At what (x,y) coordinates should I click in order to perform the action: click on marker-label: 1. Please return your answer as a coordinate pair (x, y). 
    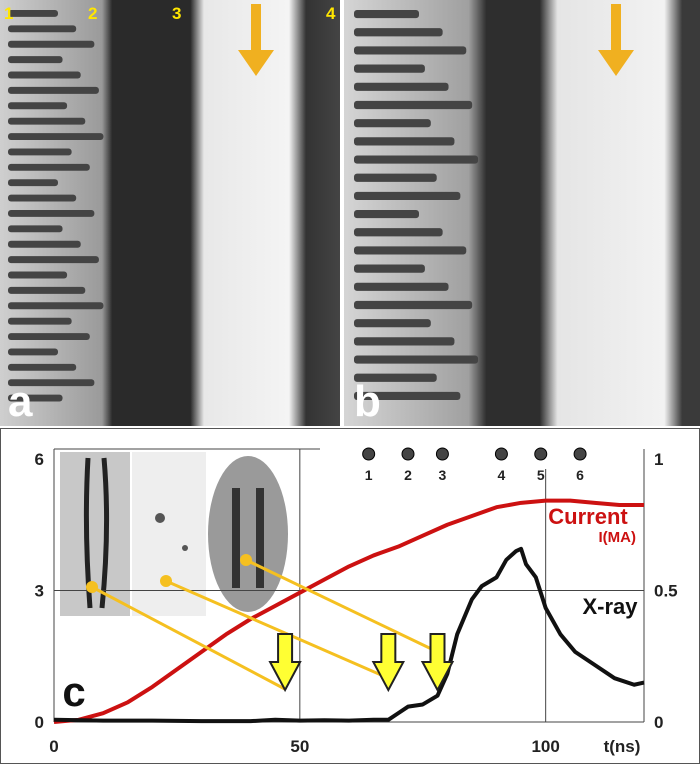
    Looking at the image, I should click on (369, 475).